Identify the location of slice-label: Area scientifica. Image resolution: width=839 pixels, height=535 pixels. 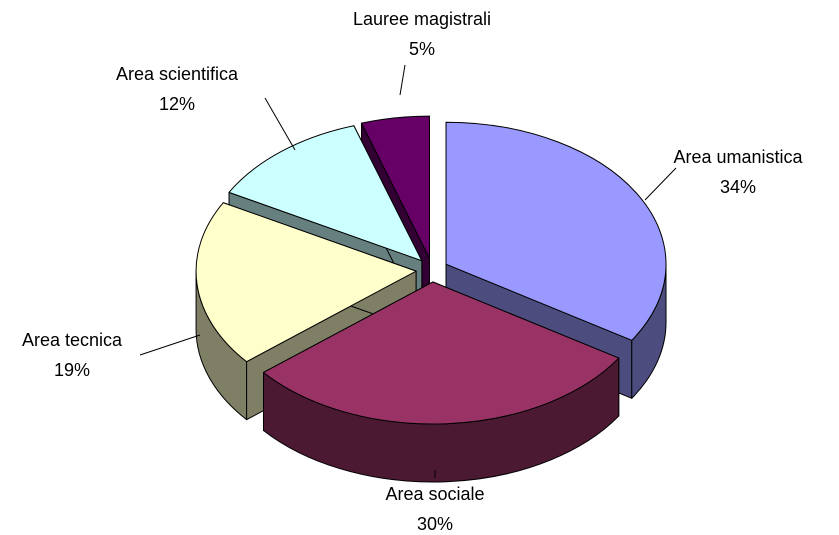
(177, 74).